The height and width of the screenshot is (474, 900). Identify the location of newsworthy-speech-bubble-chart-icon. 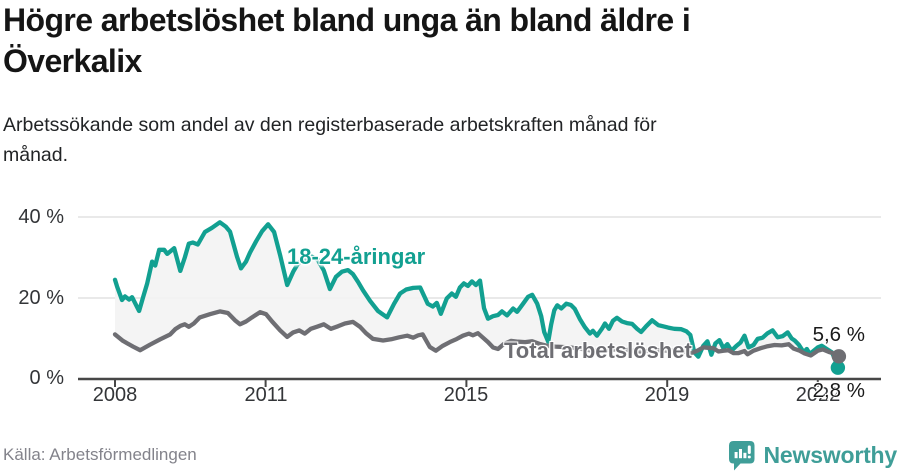
(741, 455).